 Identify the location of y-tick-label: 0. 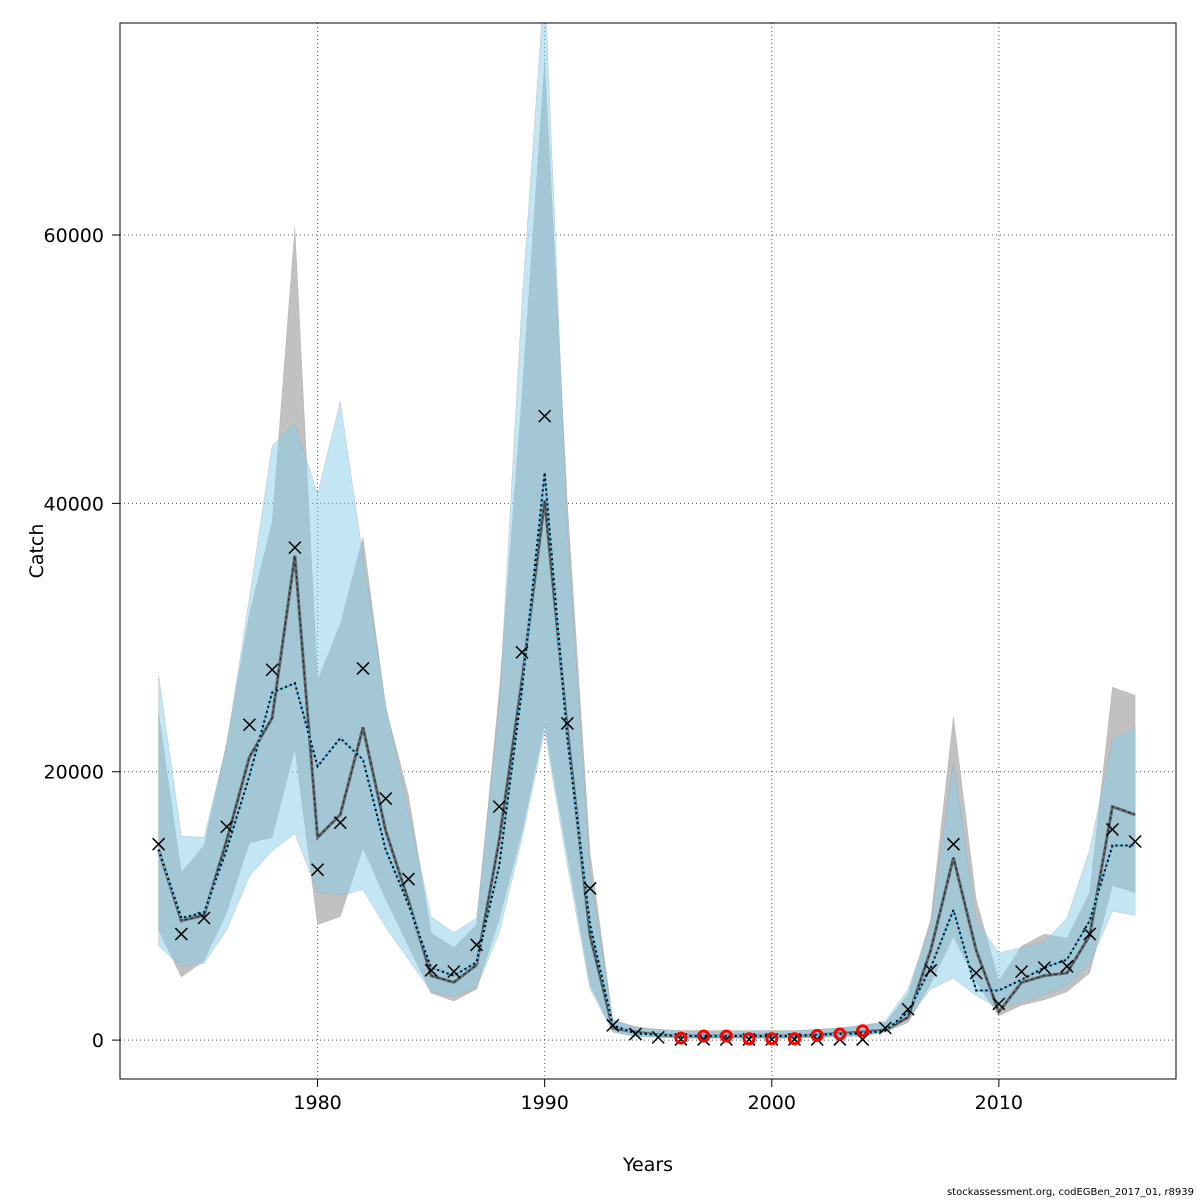
(98, 1041).